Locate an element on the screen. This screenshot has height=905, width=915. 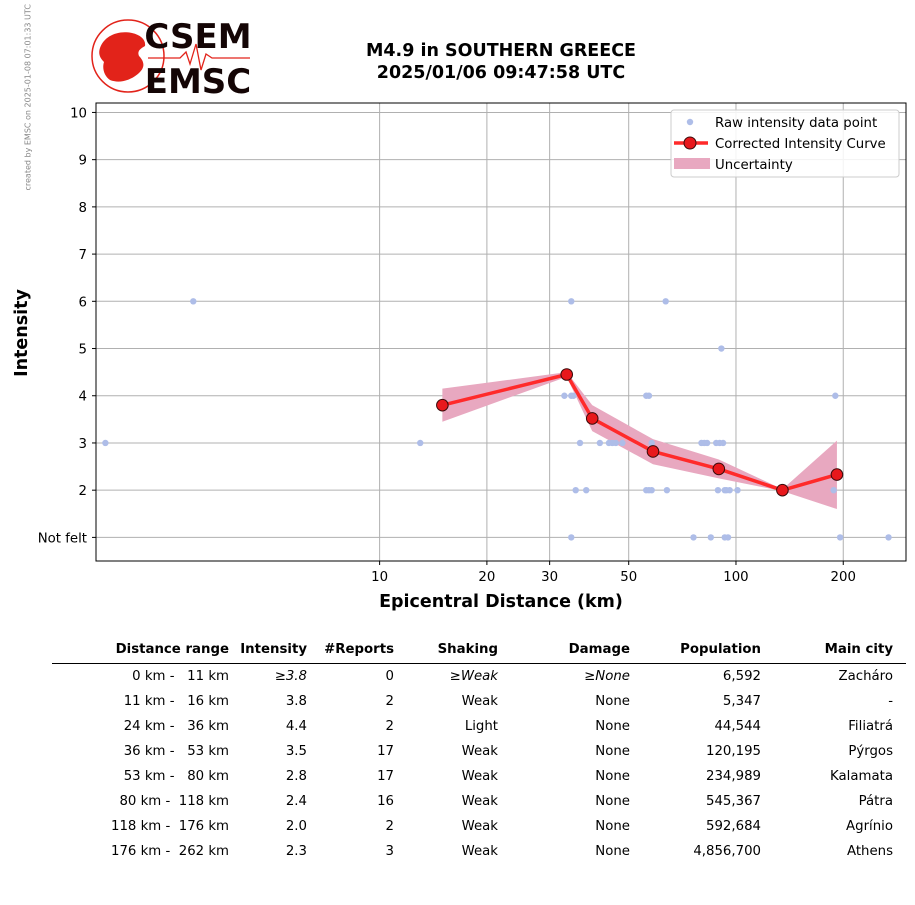
table-cell: 118 km - 176 km is located at coordinates (170, 826).